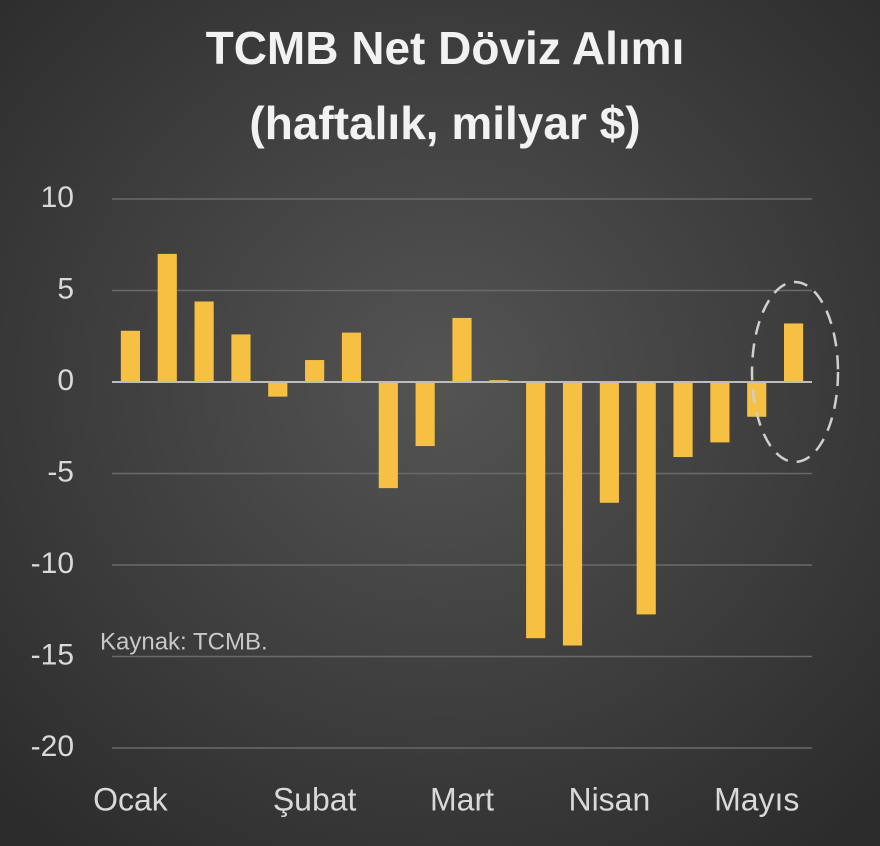  Describe the element at coordinates (184, 641) in the screenshot. I see `annotation: Kaynak: TCMB.` at that location.